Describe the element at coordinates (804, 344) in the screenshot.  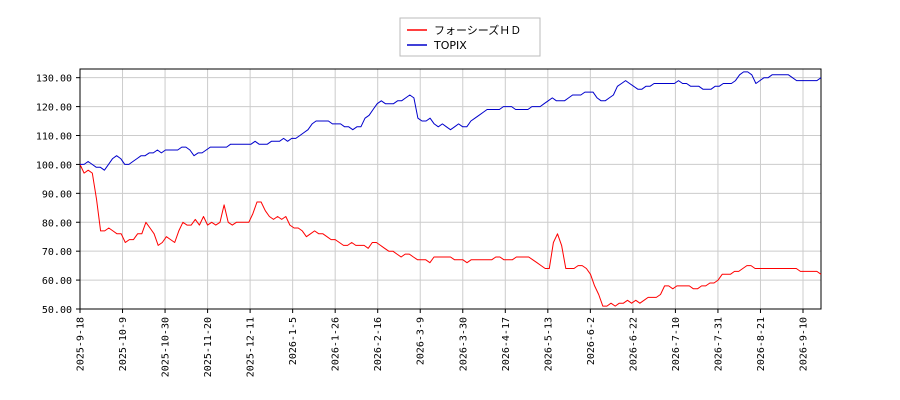
I see `x-tick-label: 2026-9-10` at that location.